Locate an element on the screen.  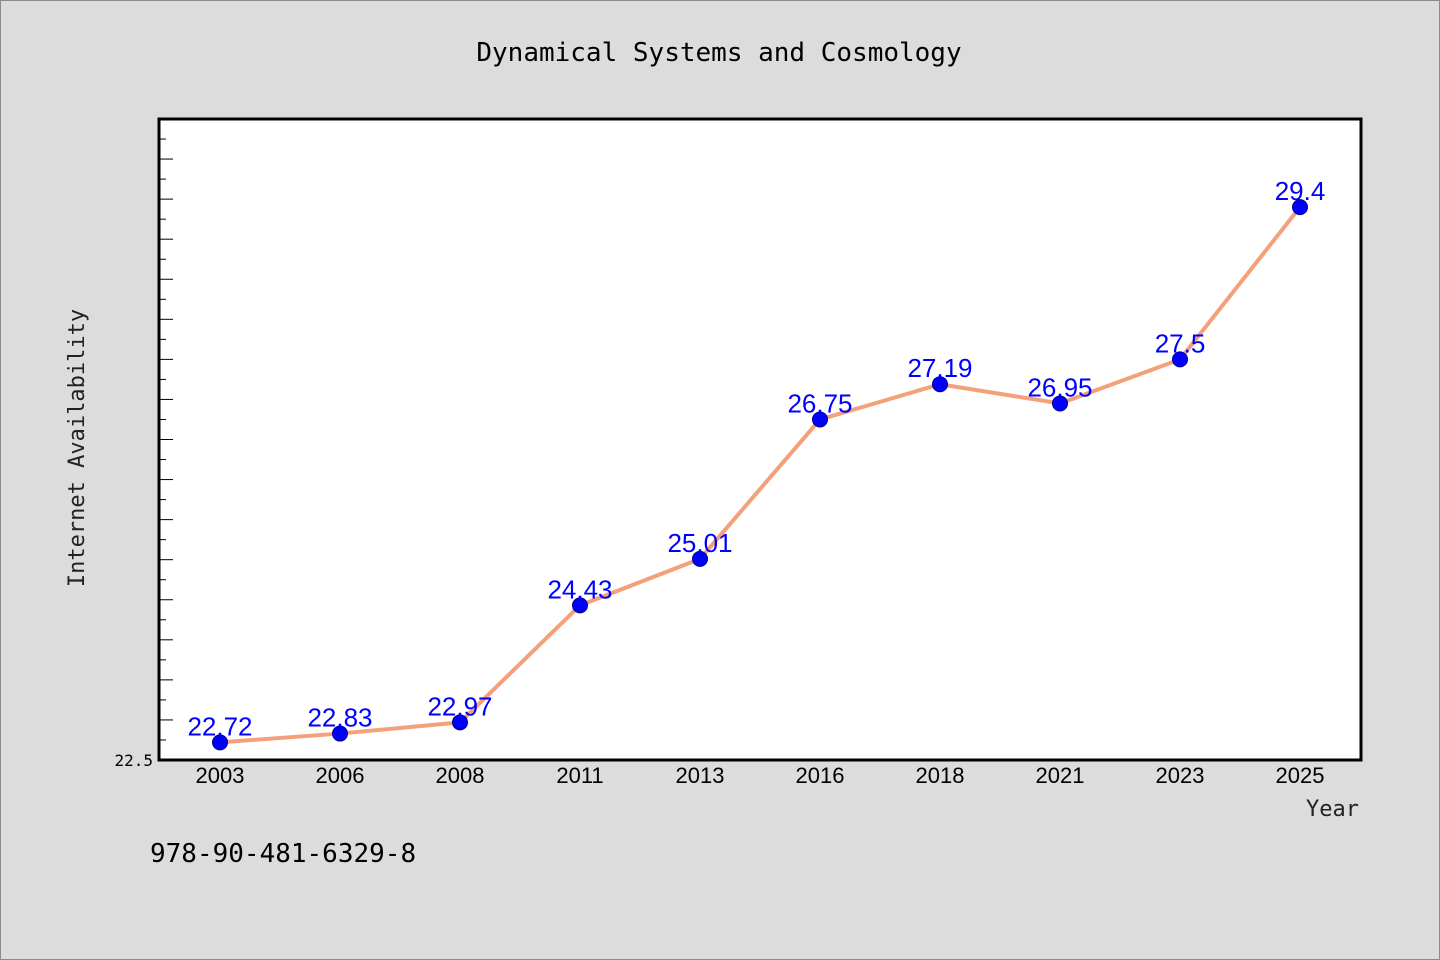
x-tick-label: 2008 is located at coordinates (460, 775).